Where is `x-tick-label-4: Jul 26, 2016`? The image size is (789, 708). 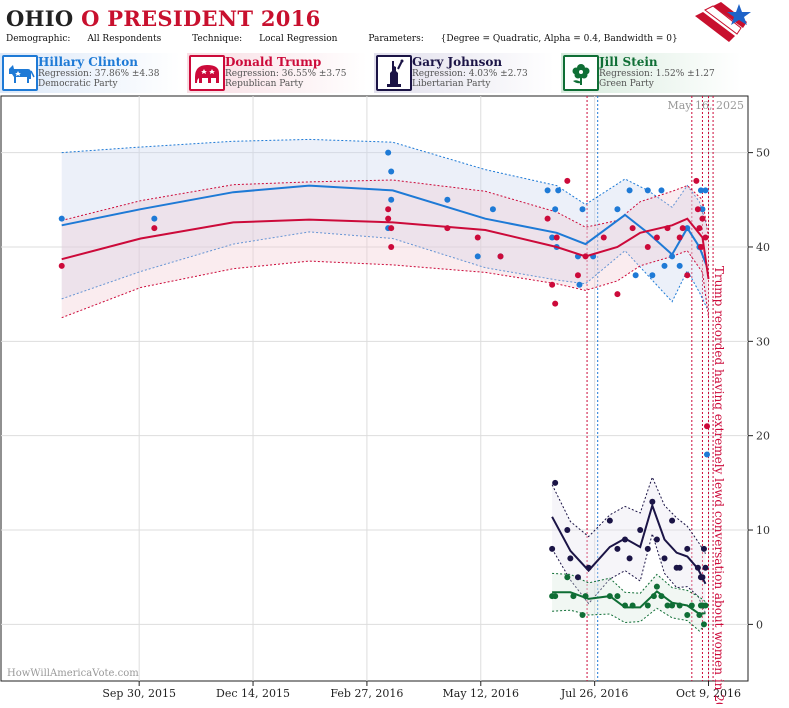 x-tick-label-4: Jul 26, 2016 is located at coordinates (594, 693).